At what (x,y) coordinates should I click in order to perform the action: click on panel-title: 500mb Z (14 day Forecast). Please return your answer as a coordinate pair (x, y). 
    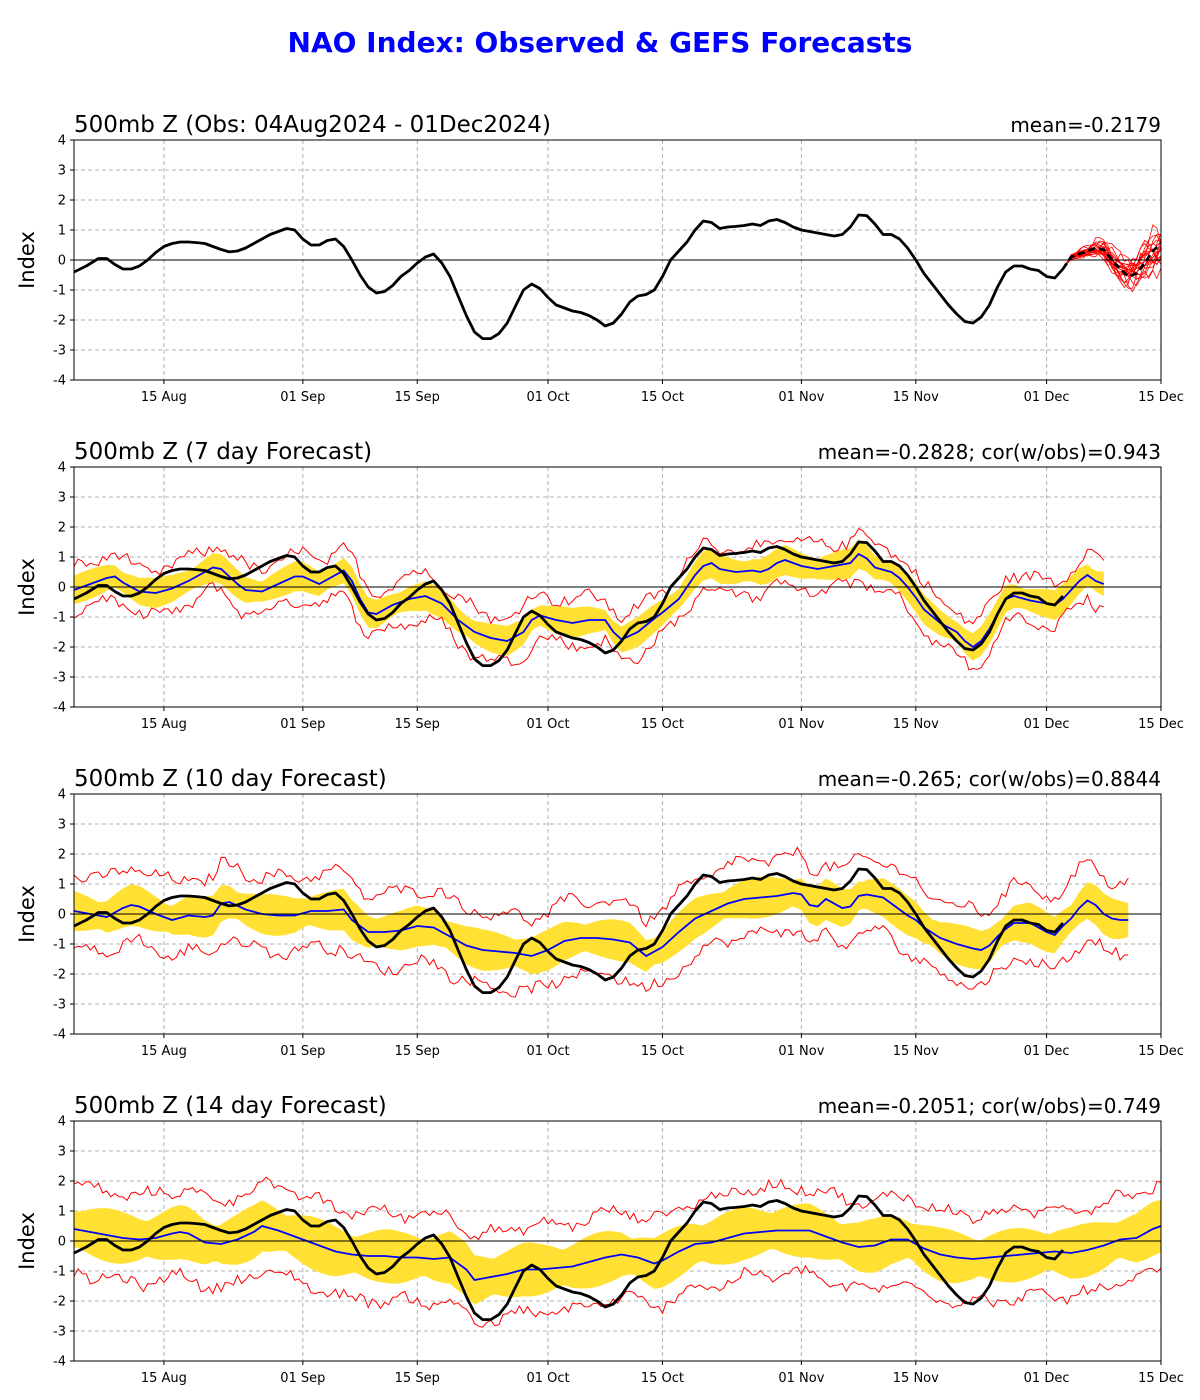
    Looking at the image, I should click on (230, 1106).